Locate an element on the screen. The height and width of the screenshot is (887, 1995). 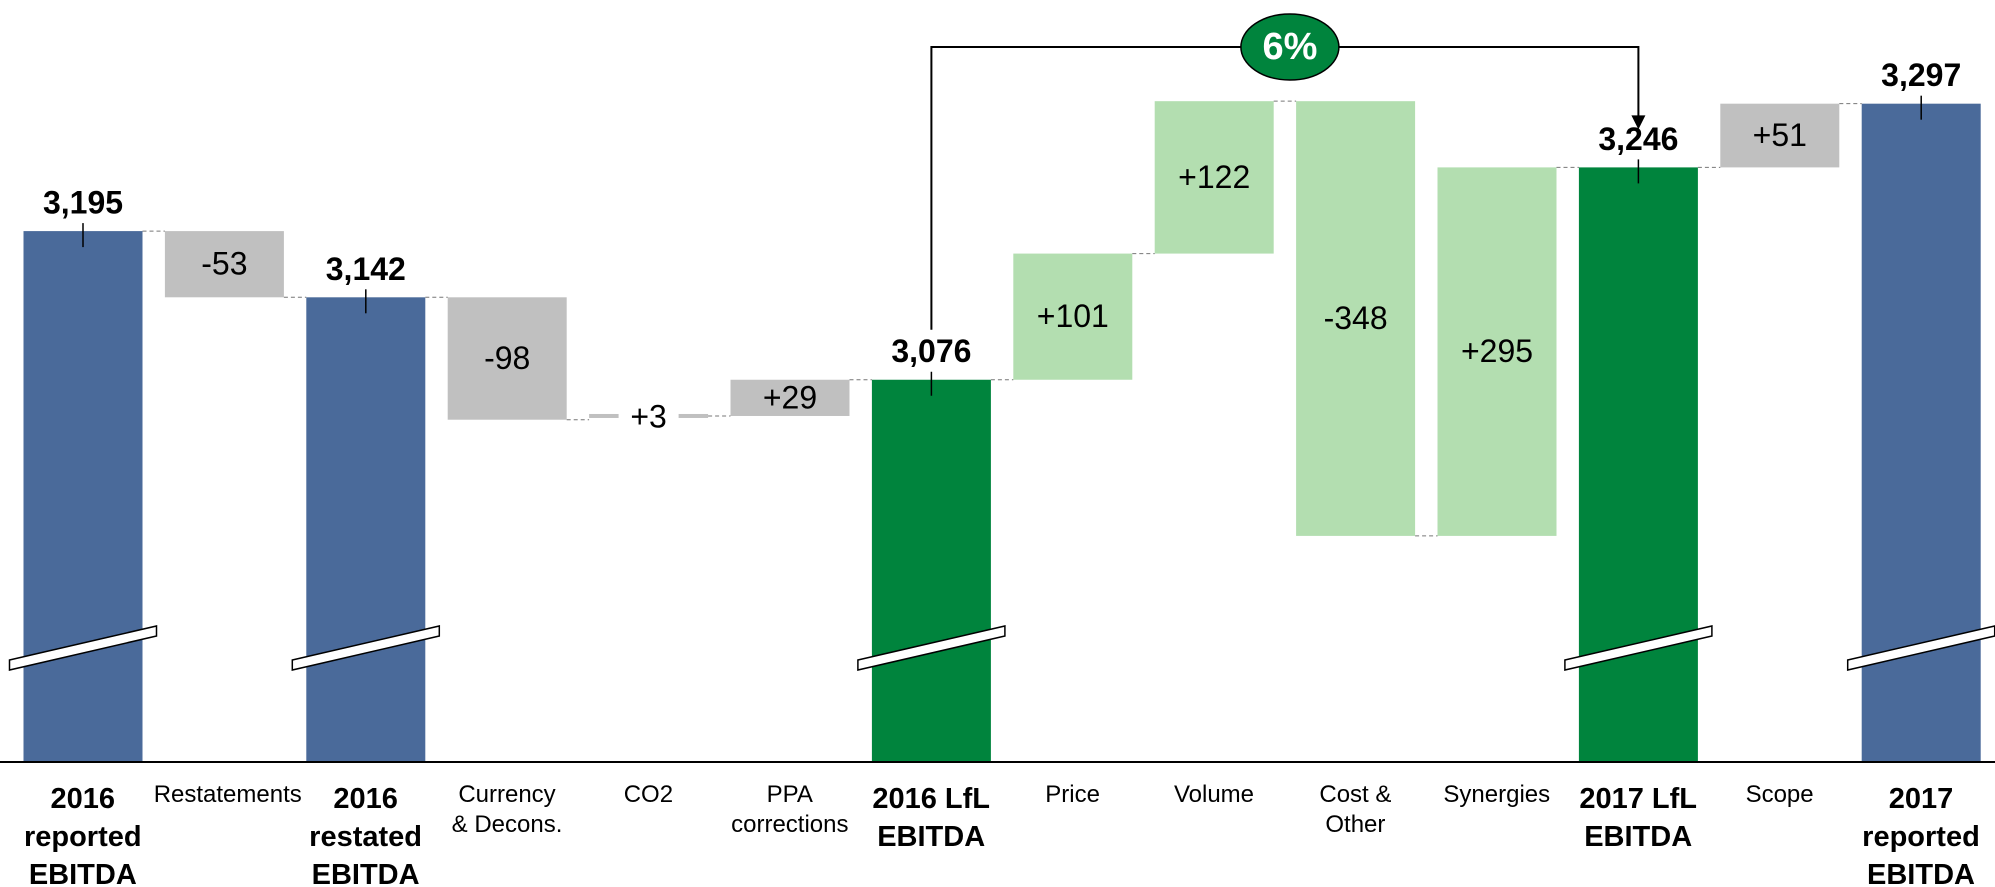
category-label: Cost & Other is located at coordinates (1355, 809).